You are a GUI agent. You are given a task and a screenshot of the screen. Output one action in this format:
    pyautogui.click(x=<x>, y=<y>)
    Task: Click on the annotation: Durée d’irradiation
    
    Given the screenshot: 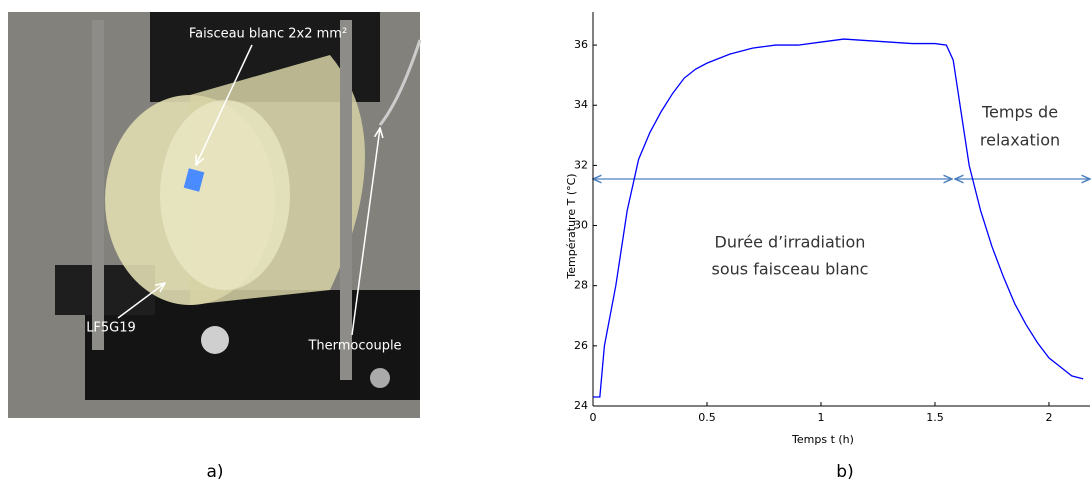 What is the action you would take?
    pyautogui.click(x=790, y=242)
    